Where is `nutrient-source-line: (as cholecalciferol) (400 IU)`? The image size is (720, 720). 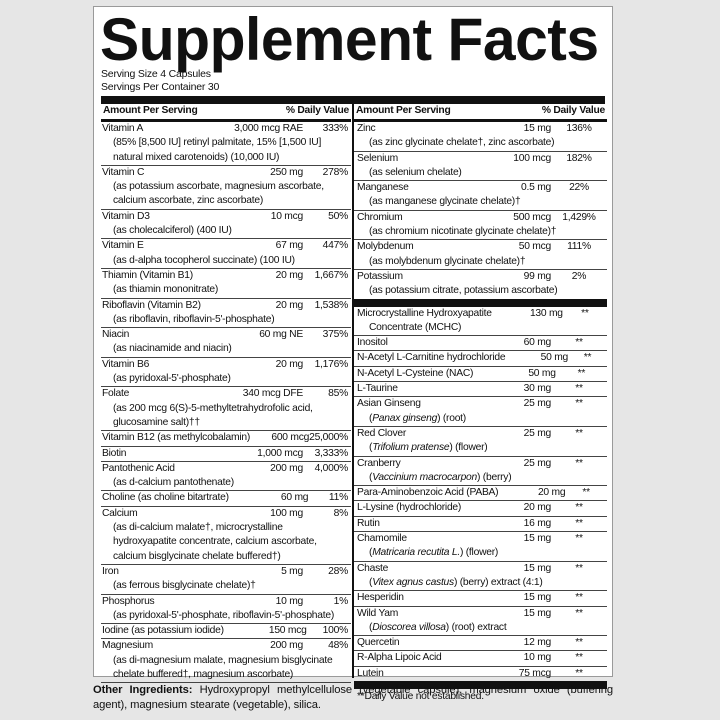 nutrient-source-line: (as cholecalciferol) (400 IU) is located at coordinates (226, 231).